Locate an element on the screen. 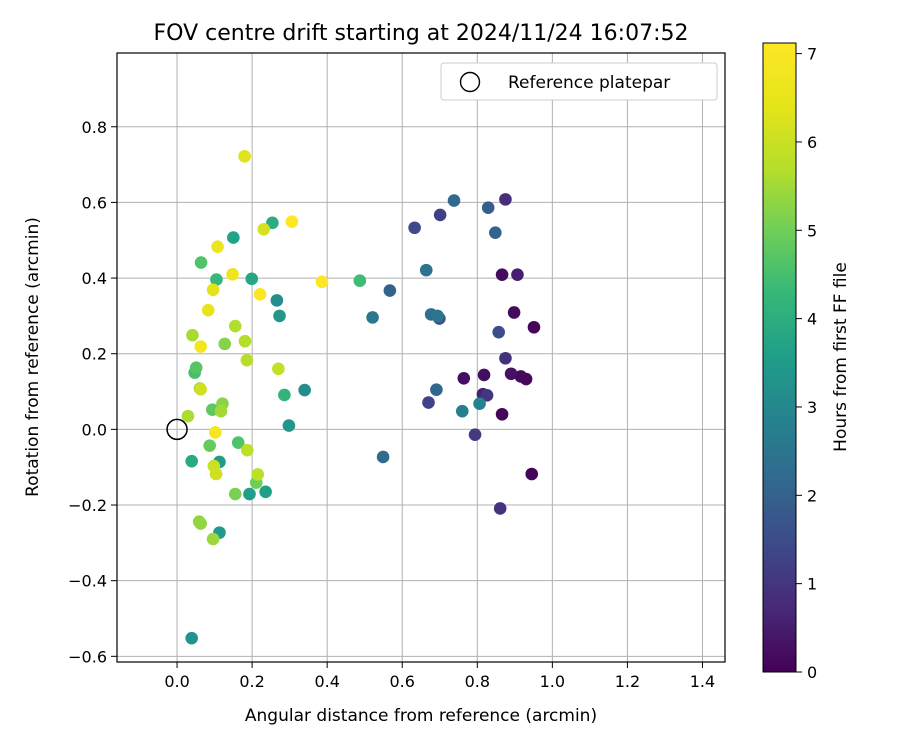  colorbar-tick-label: 1 is located at coordinates (812, 584).